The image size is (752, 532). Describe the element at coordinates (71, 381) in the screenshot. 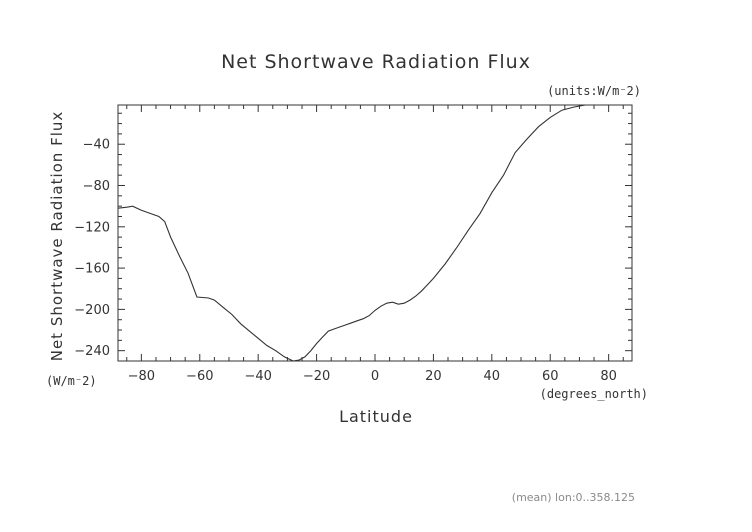

I see `y-axis-units: (W/m⁻2)` at that location.